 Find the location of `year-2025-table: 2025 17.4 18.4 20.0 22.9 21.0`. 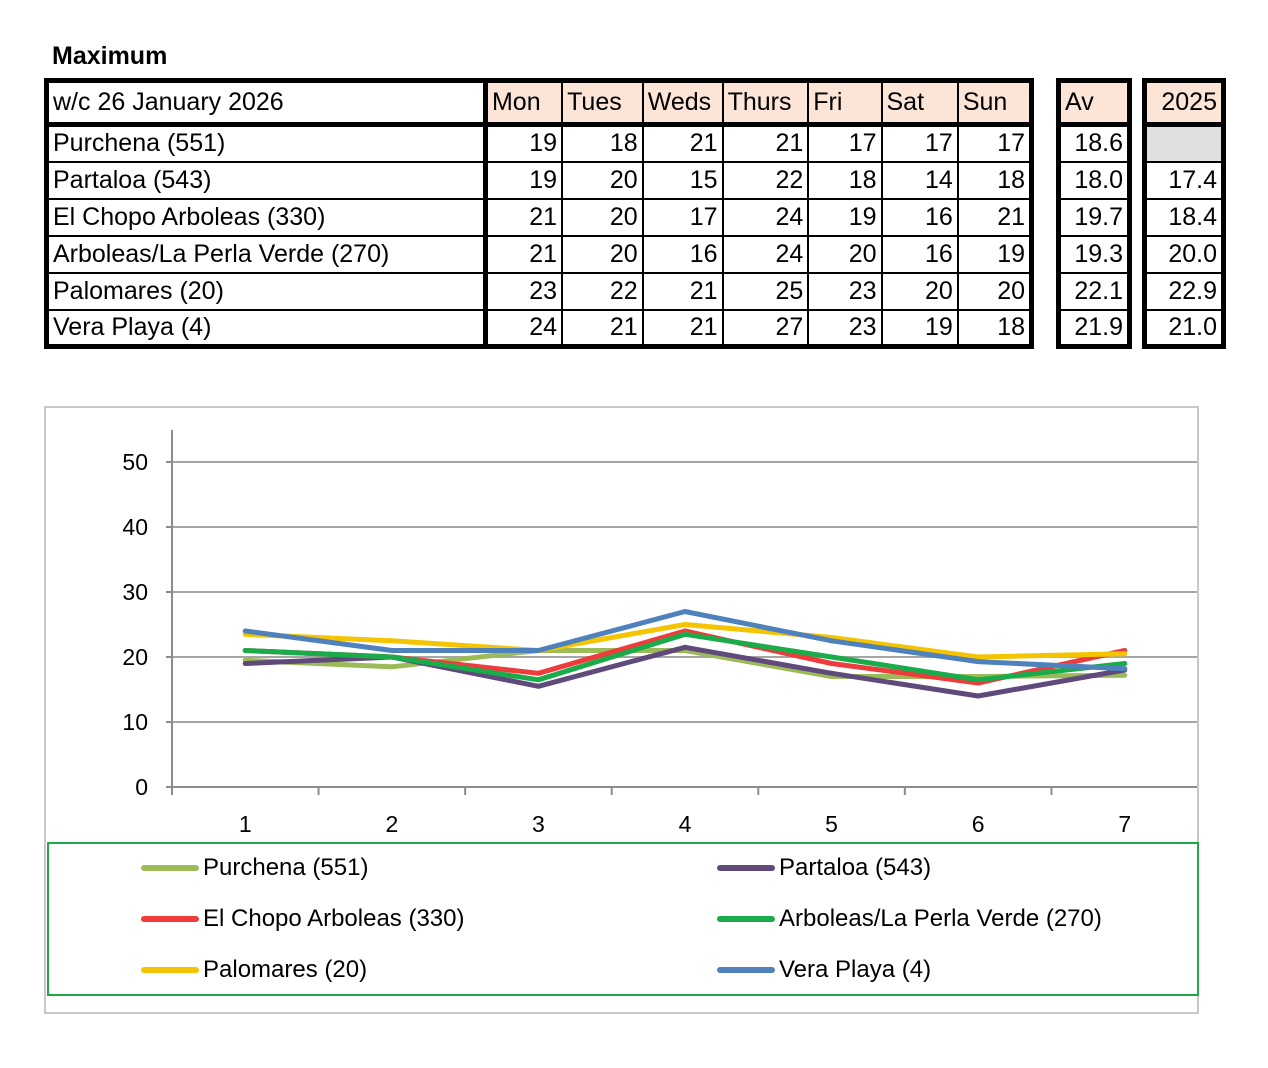

year-2025-table: 2025 17.4 18.4 20.0 22.9 21.0 is located at coordinates (1184, 213).